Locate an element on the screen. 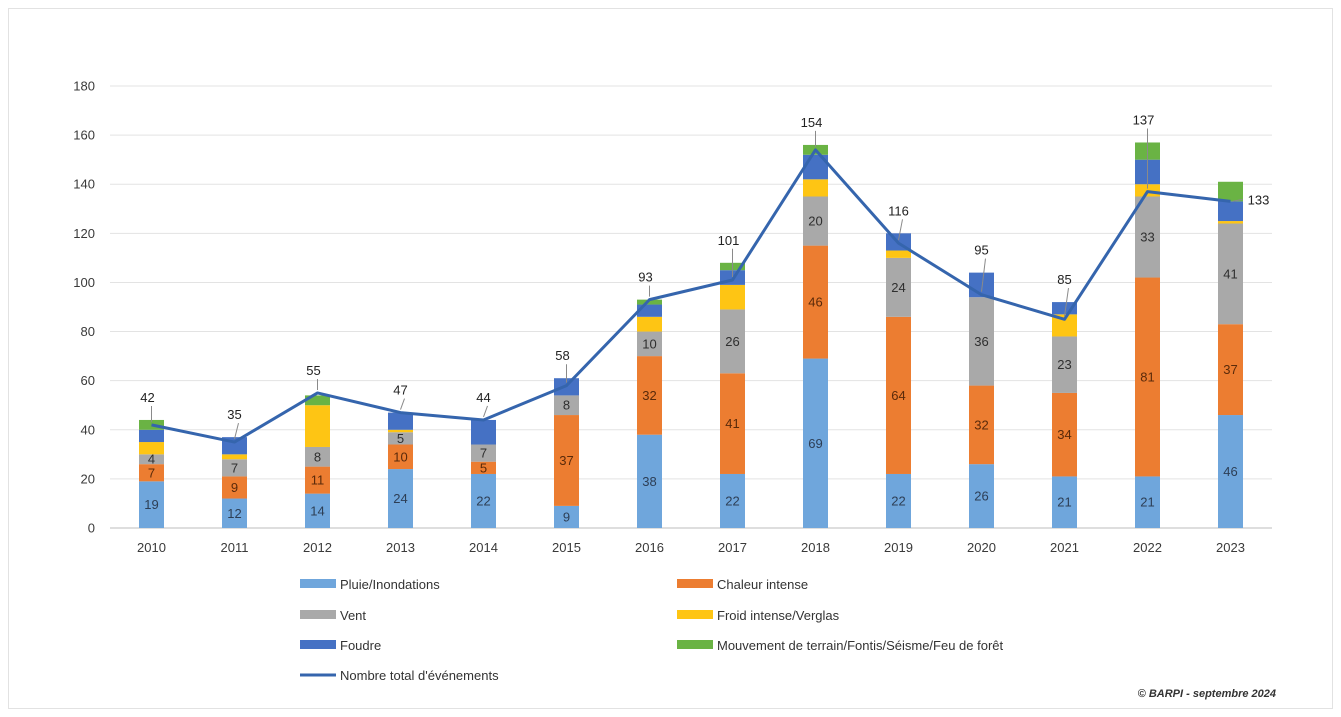 This screenshot has width=1341, height=717. y-tick-label: 40 is located at coordinates (88, 429).